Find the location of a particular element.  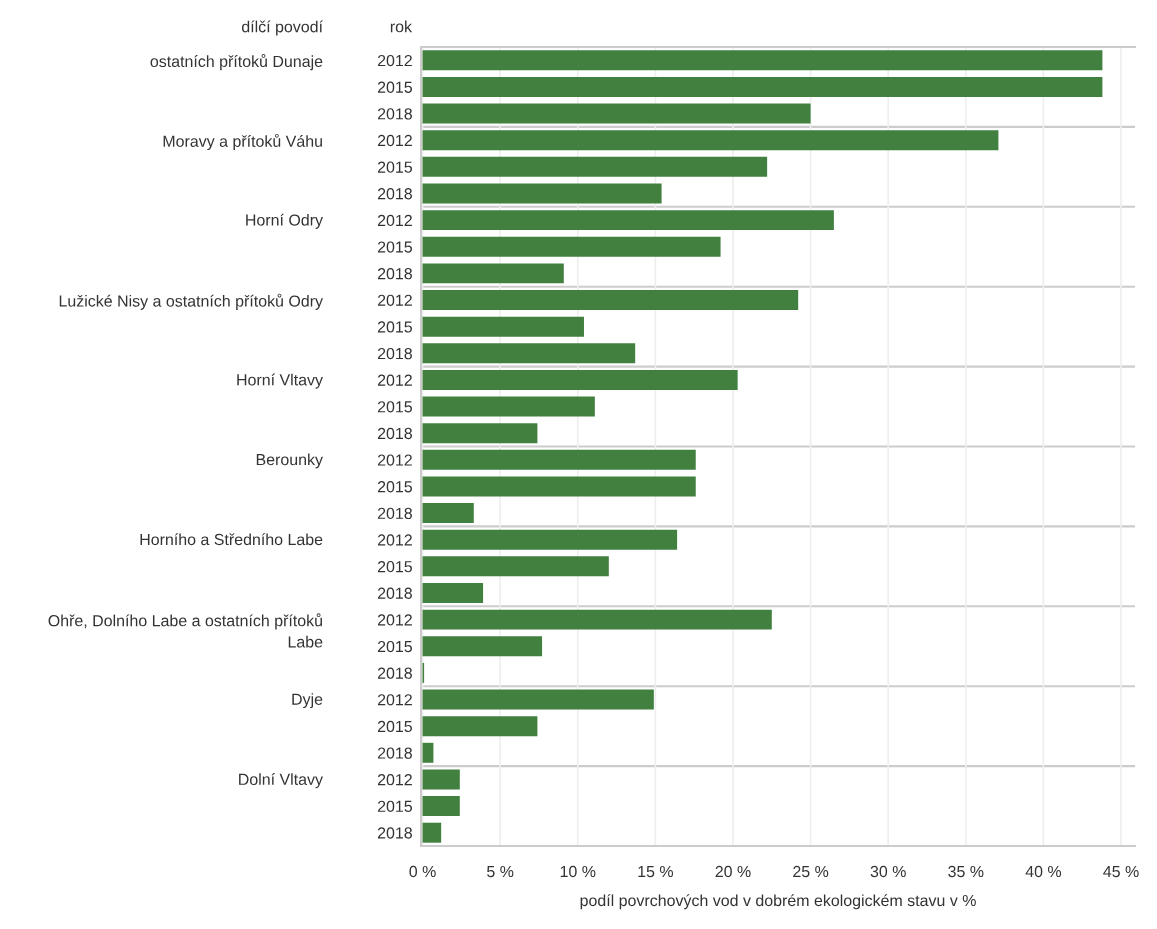

text: rok is located at coordinates (401, 26).